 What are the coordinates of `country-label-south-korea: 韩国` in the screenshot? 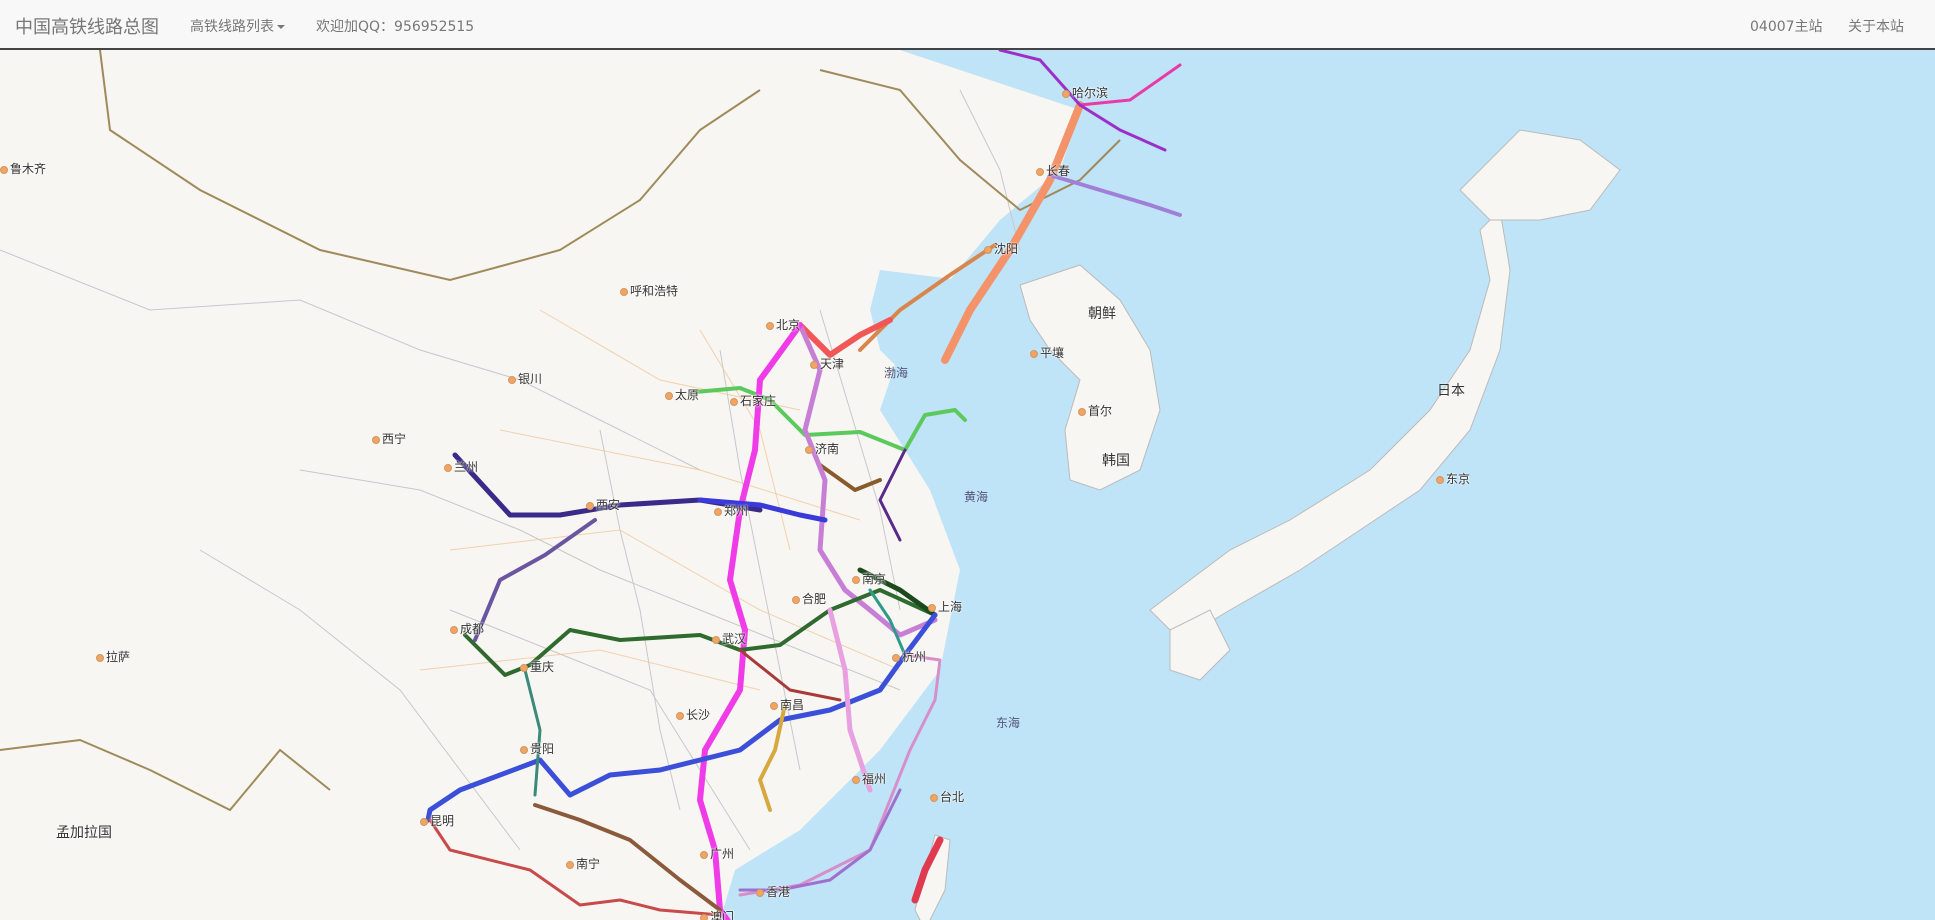 It's located at (1116, 461).